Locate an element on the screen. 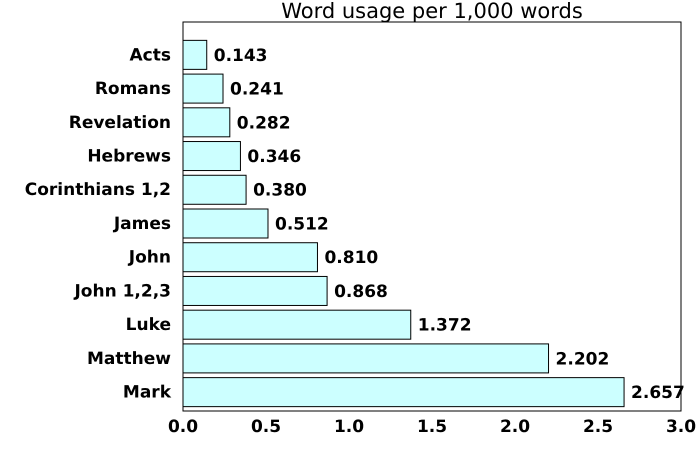 The width and height of the screenshot is (696, 455). x-tick-label: 2.5 is located at coordinates (598, 427).